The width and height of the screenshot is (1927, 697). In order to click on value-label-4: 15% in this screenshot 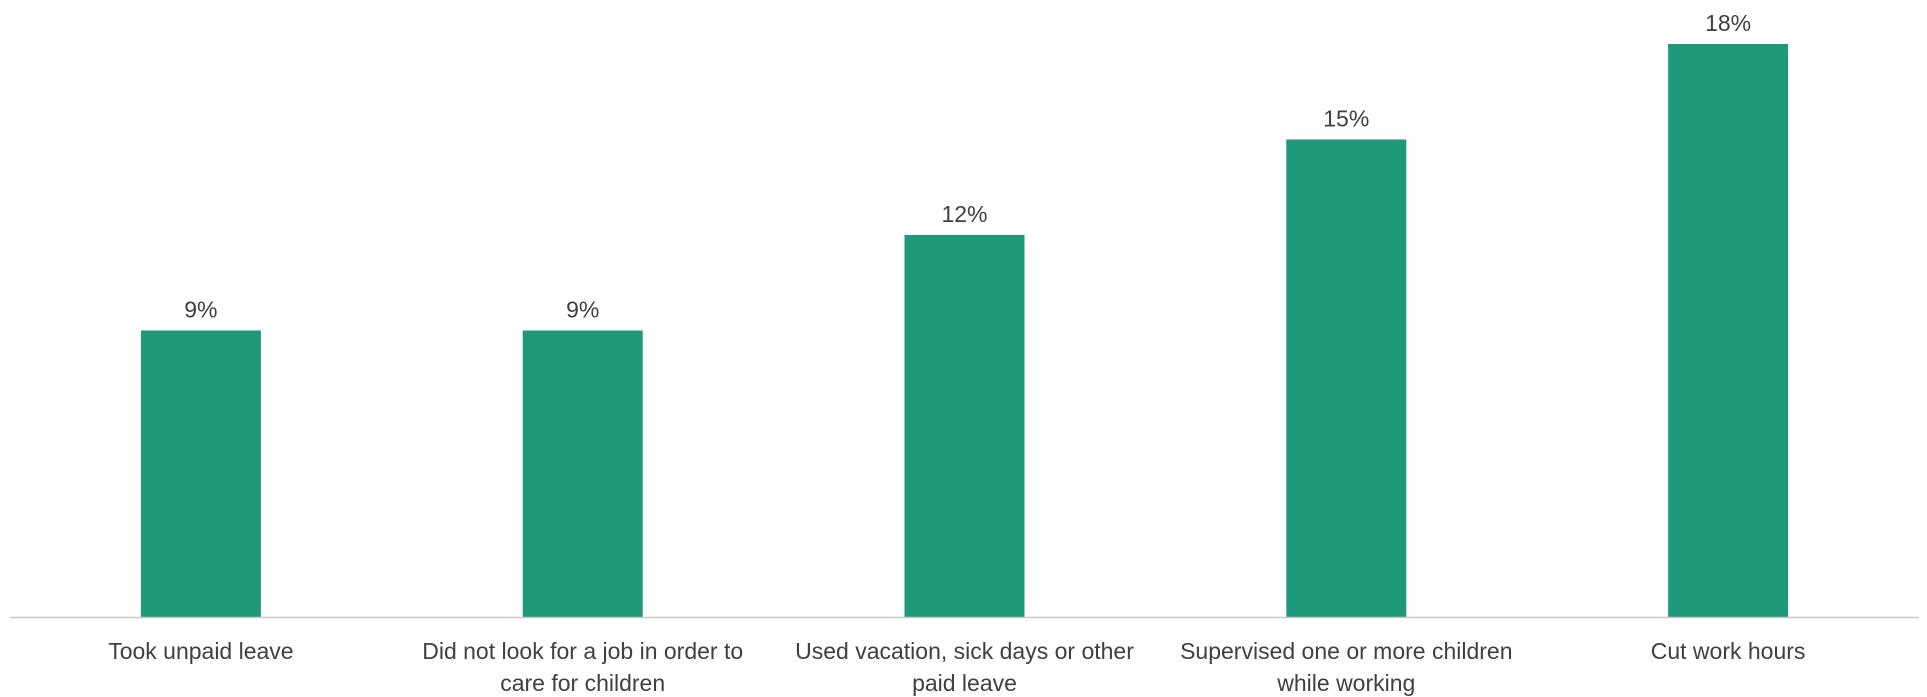, I will do `click(1346, 119)`.